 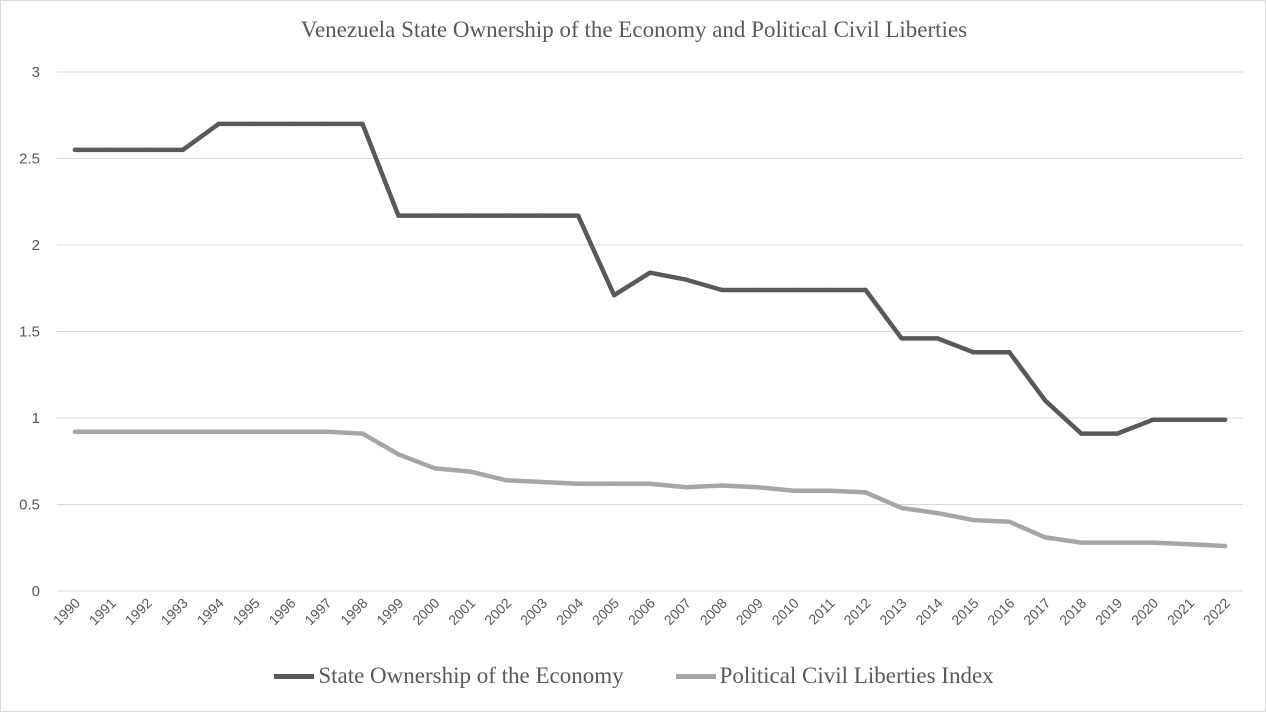 I want to click on x-tick-label: 1994, so click(x=210, y=611).